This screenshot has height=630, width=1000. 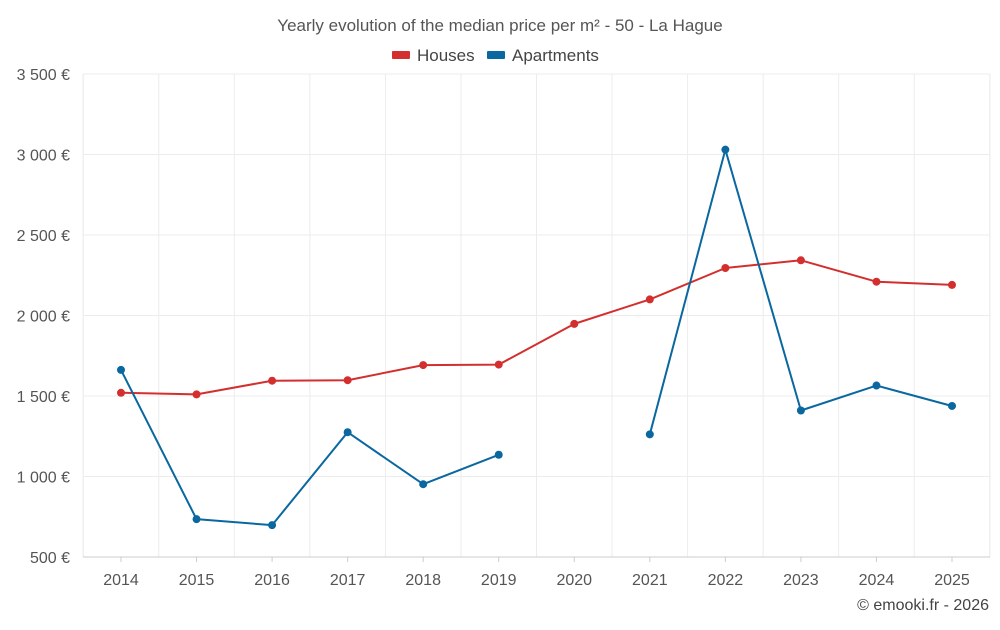 I want to click on data-point-apartments-2016, so click(x=272, y=525).